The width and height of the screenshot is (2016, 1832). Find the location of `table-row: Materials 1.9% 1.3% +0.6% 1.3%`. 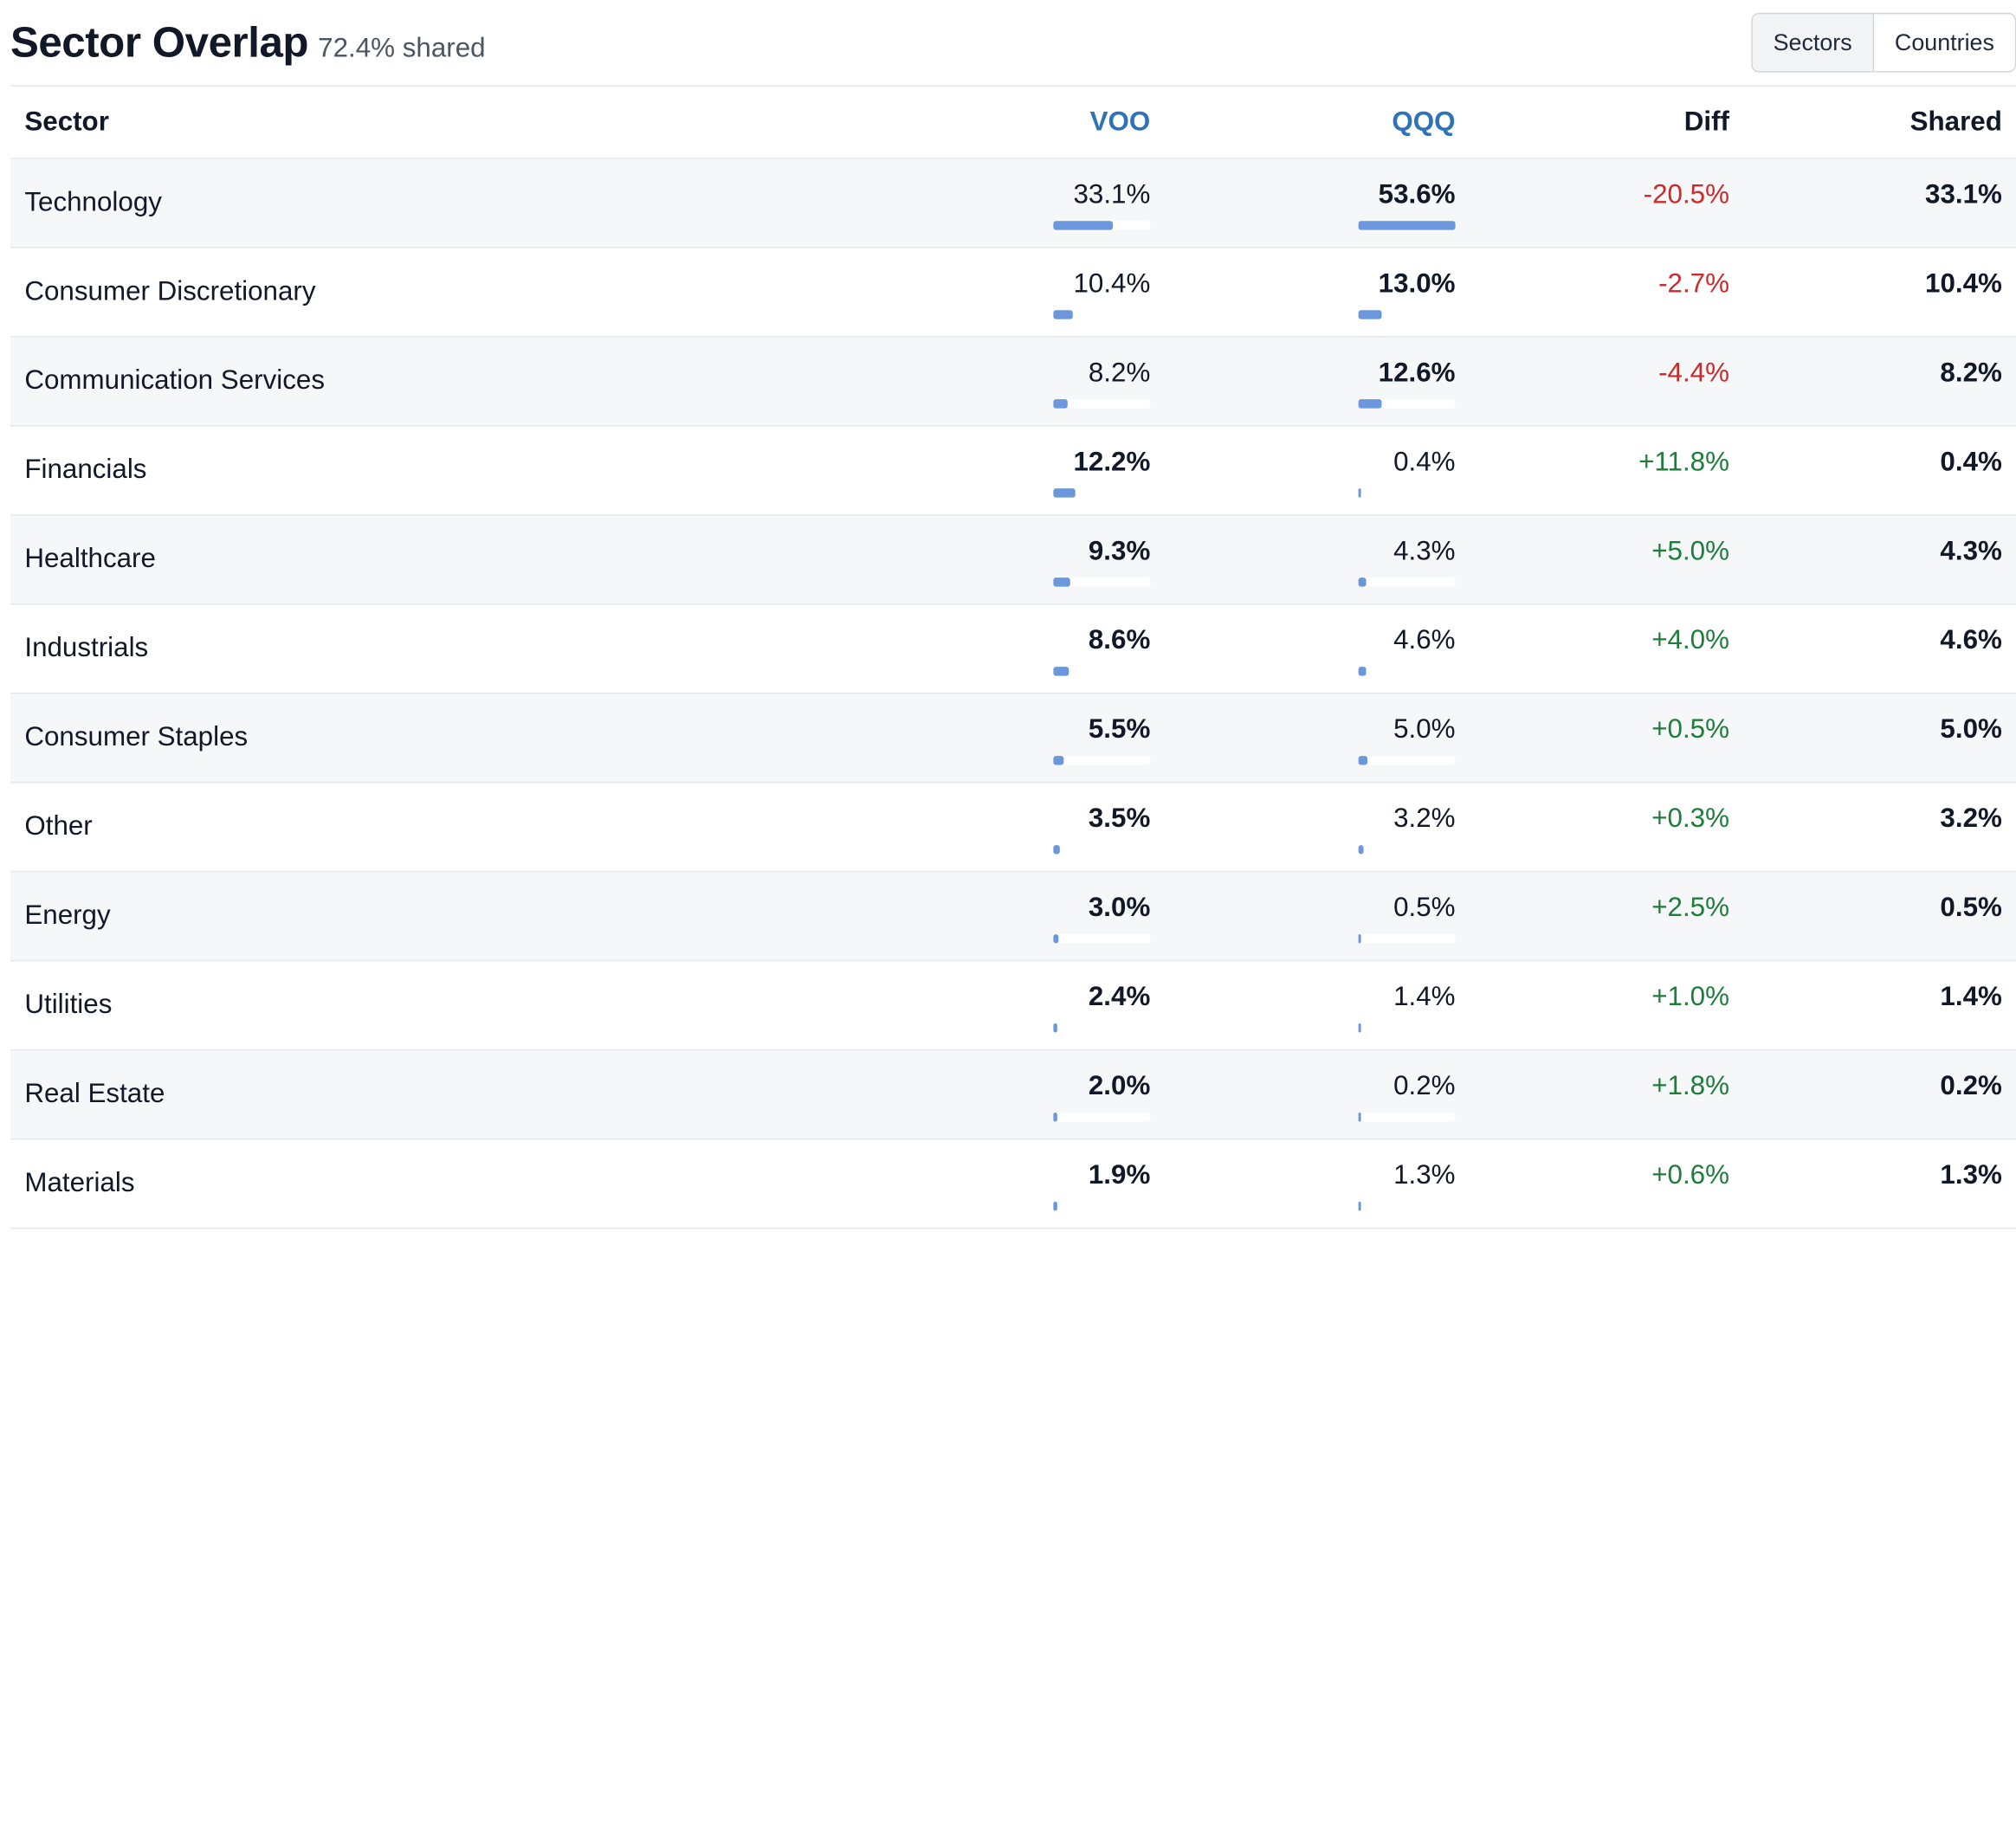

table-row: Materials 1.9% 1.3% +0.6% 1.3% is located at coordinates (1013, 1184).